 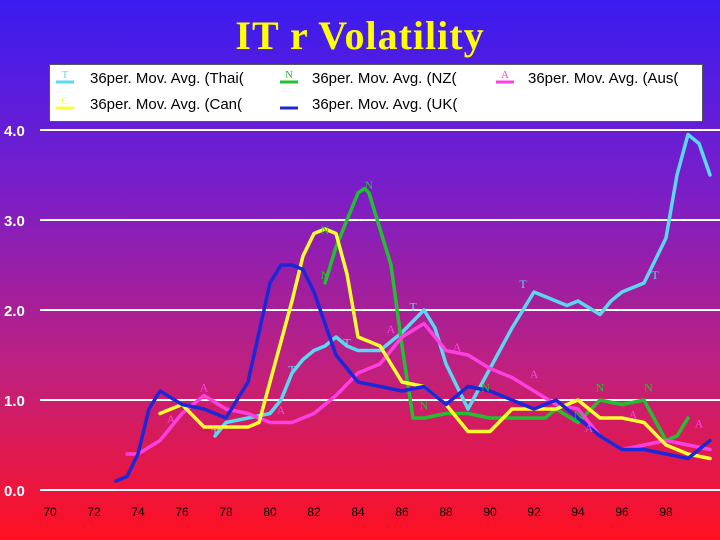 I want to click on svg-text: T, so click(x=65, y=75).